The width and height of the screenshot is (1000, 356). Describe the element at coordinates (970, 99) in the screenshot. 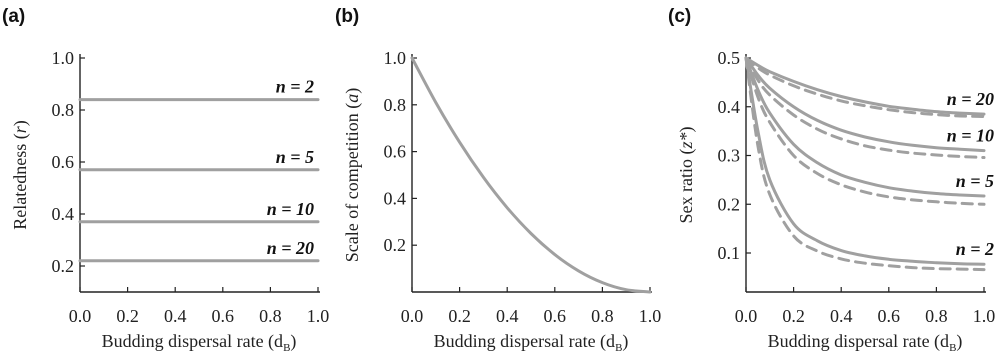

I see `panel-c-series-label: n = 20` at that location.